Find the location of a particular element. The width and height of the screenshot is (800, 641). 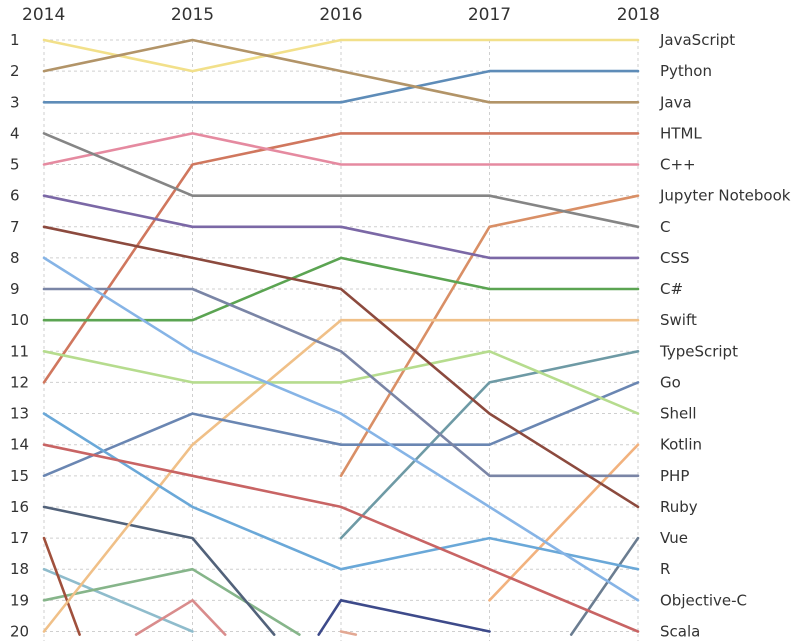

rank-label-14: 14 is located at coordinates (19, 445).